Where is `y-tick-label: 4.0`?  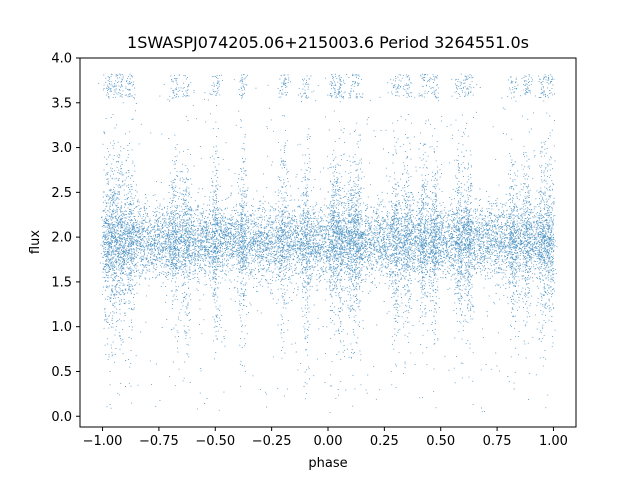 y-tick-label: 4.0 is located at coordinates (61, 59).